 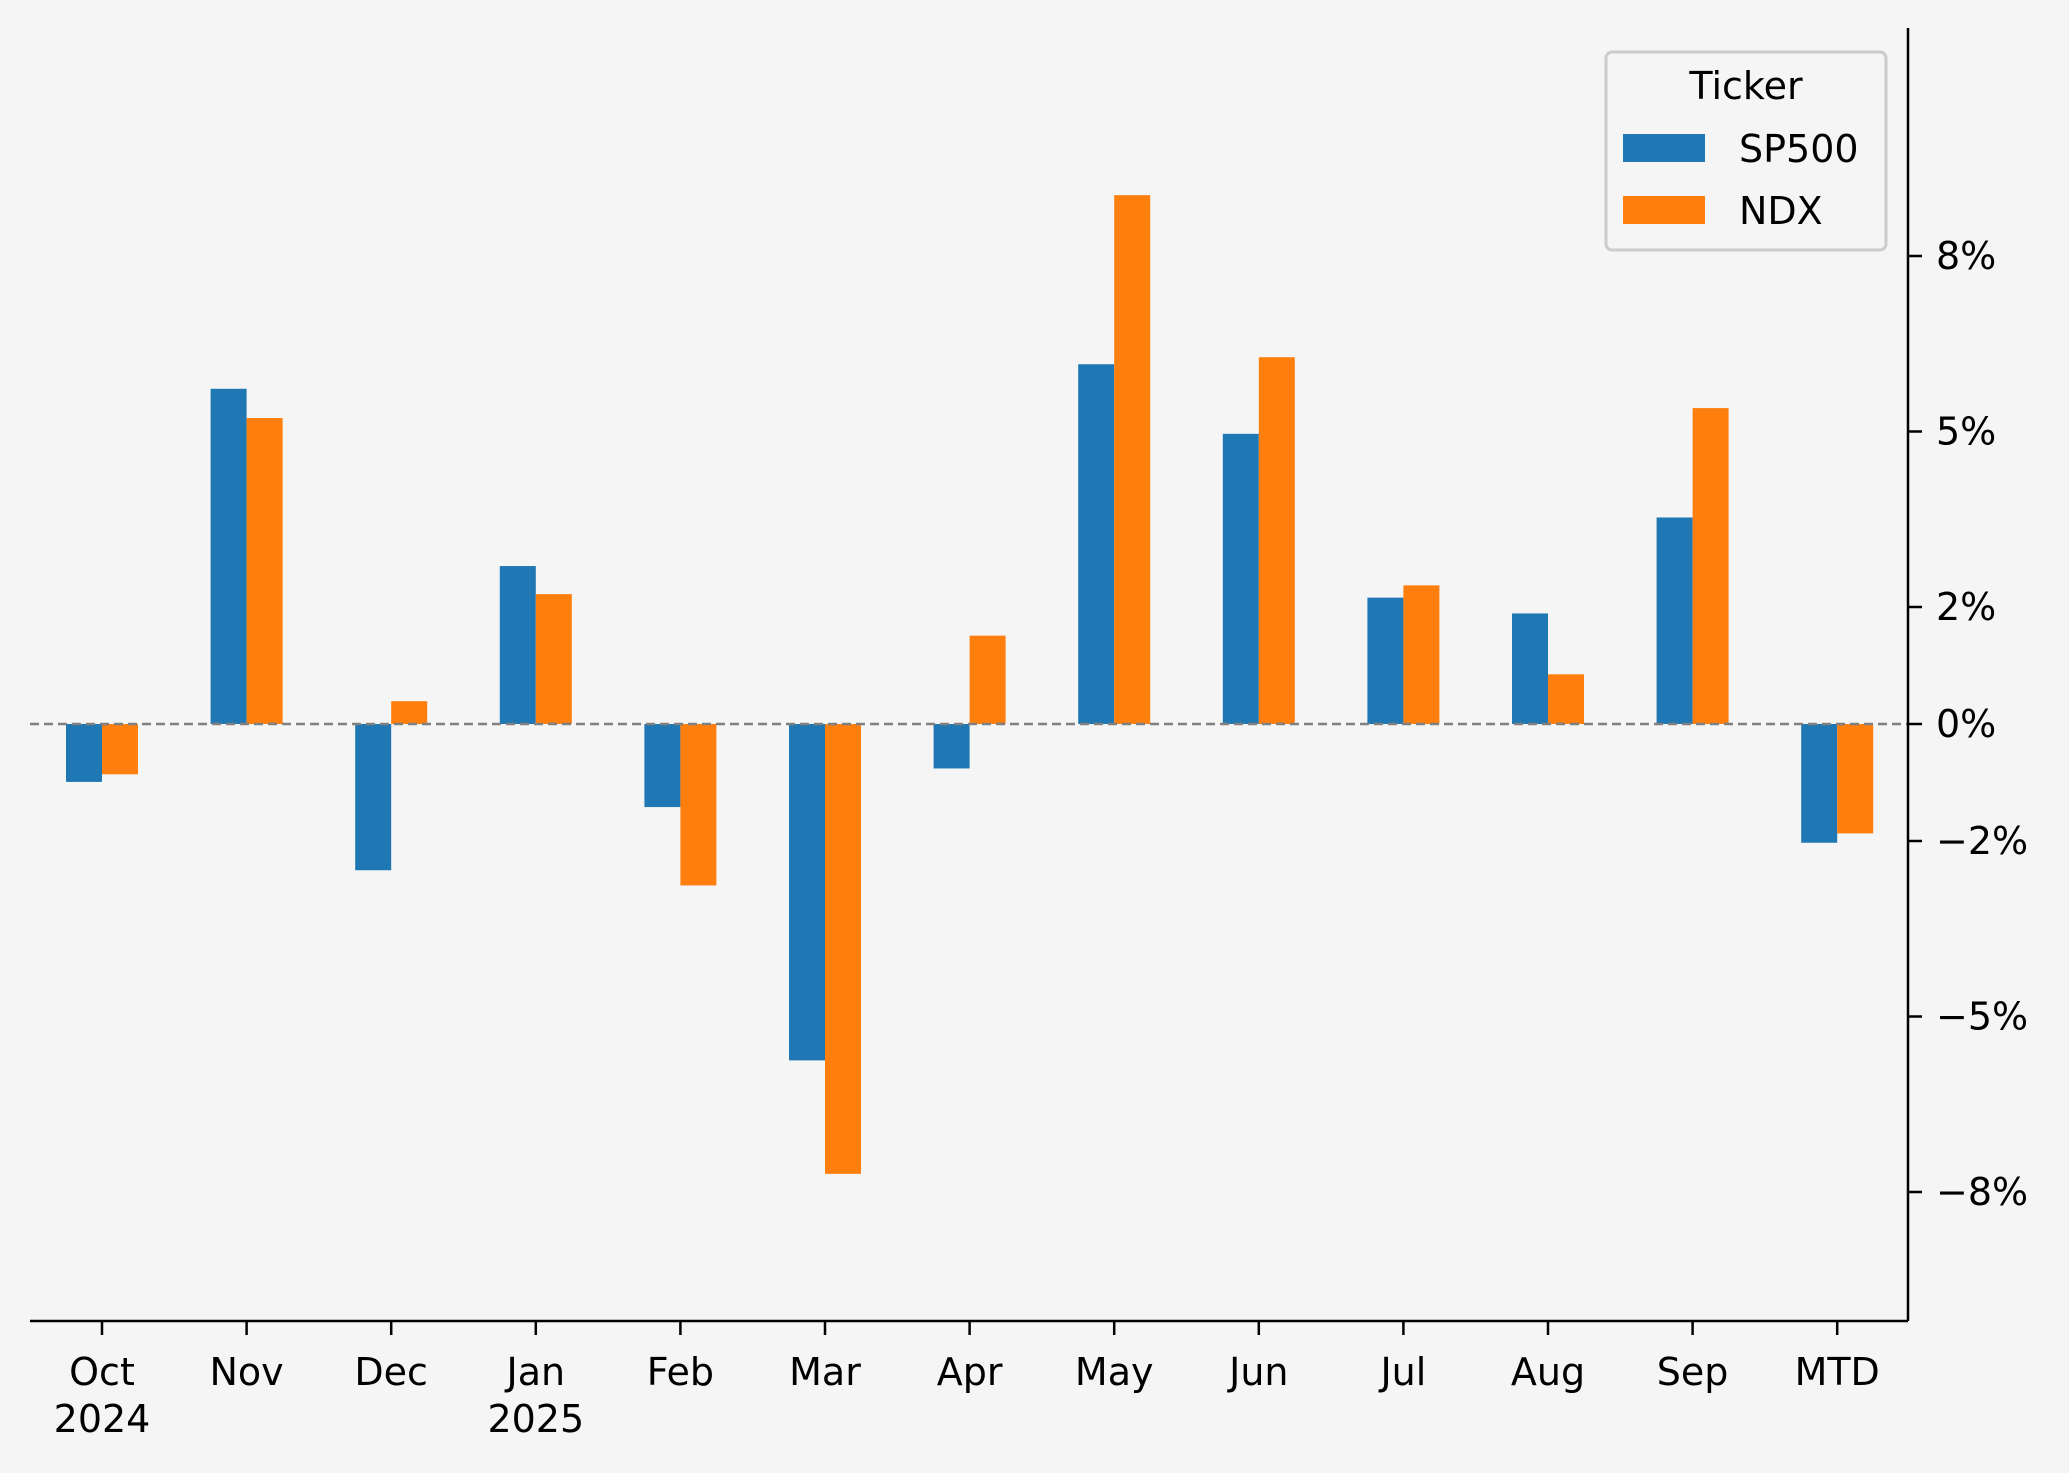 I want to click on y-axis-ticks: 8% 5% 2% 0% −2% −5% −8%, so click(x=1968, y=724).